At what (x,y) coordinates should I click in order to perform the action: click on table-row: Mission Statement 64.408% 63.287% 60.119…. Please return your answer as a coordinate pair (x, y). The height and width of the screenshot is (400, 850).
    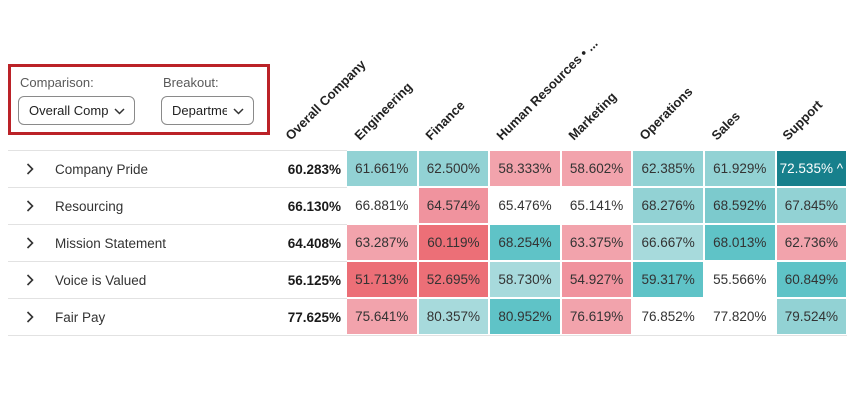
    Looking at the image, I should click on (425, 242).